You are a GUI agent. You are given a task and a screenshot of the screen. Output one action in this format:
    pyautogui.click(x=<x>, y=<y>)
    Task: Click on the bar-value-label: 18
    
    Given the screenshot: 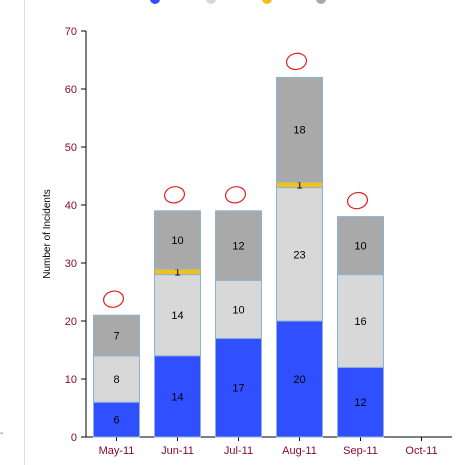 What is the action you would take?
    pyautogui.click(x=299, y=131)
    